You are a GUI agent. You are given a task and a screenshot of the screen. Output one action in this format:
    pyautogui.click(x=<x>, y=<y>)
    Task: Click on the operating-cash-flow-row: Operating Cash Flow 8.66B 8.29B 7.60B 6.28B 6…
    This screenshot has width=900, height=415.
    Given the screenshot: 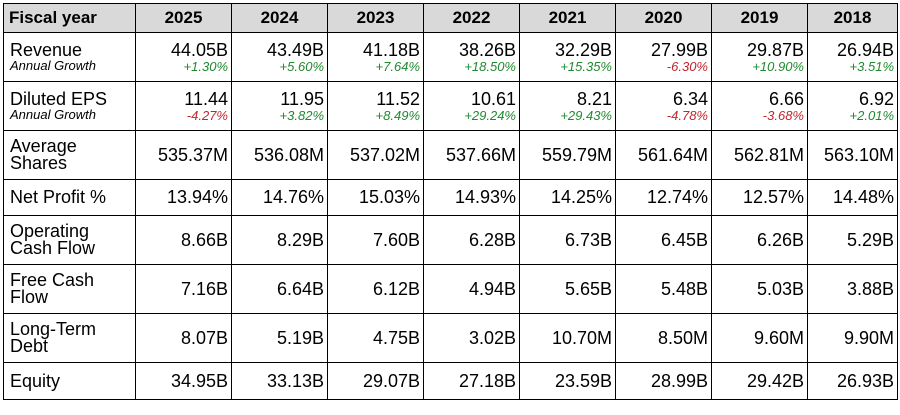 What is the action you would take?
    pyautogui.click(x=450, y=240)
    